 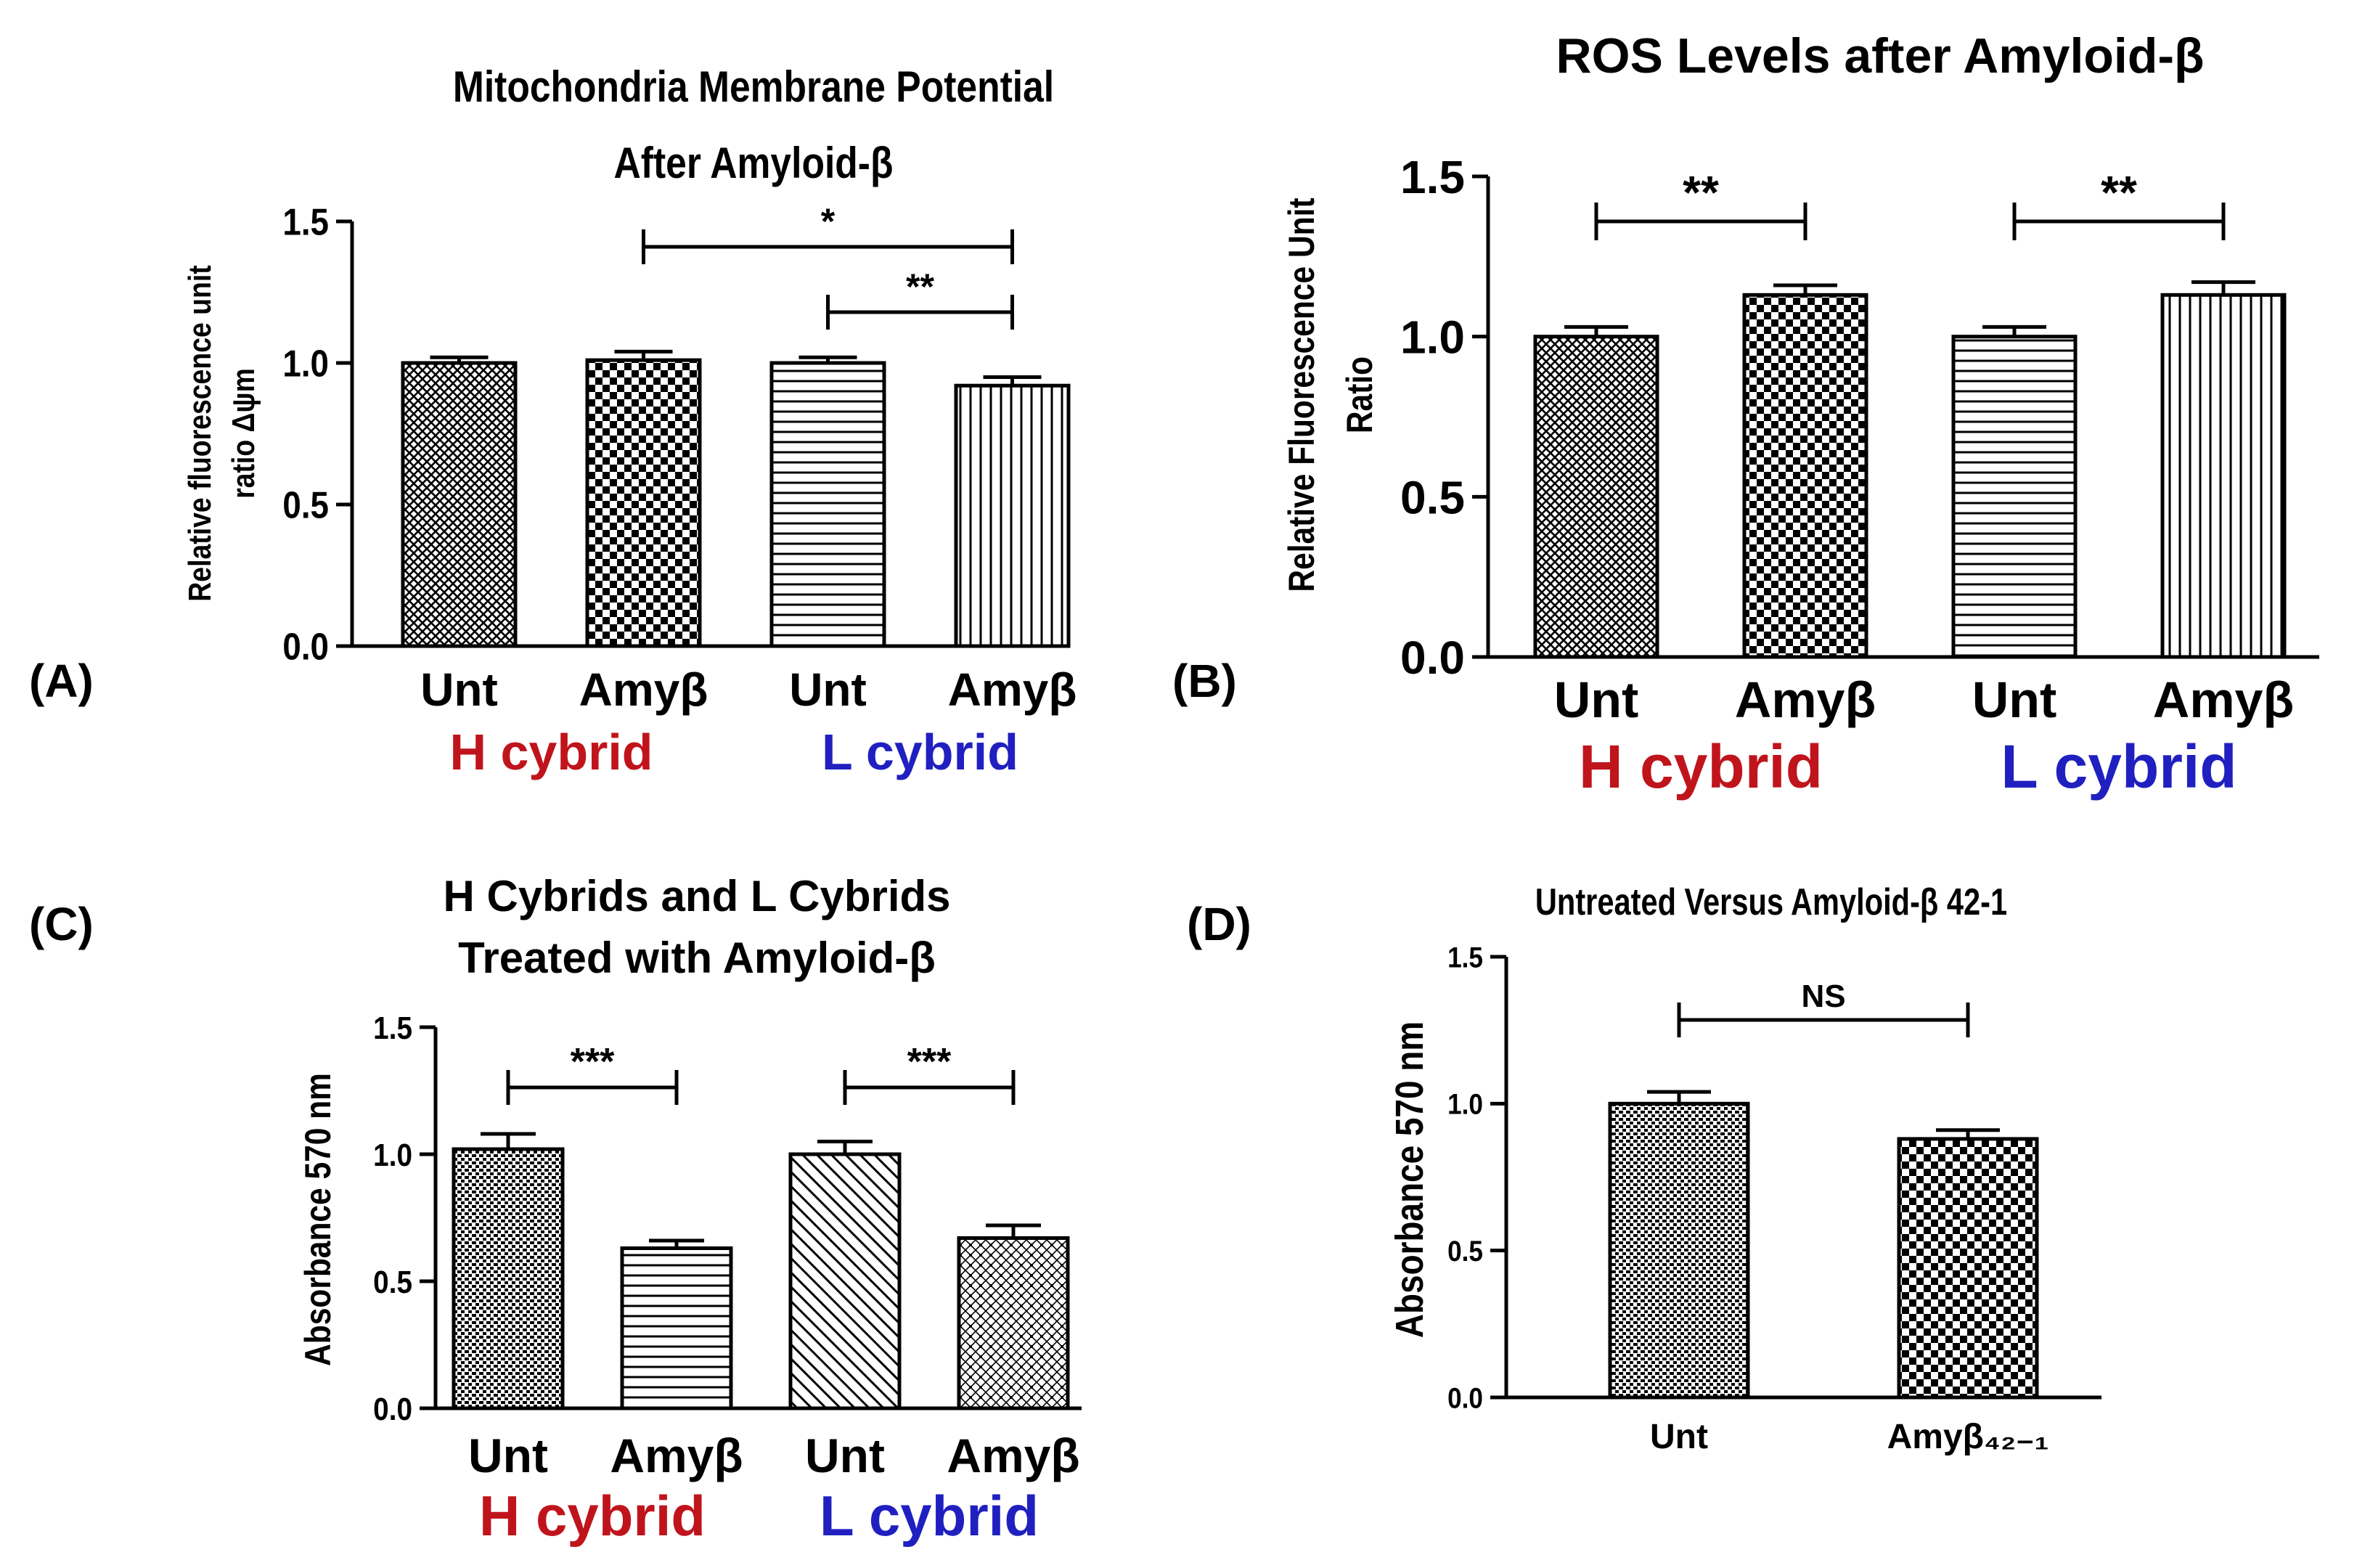 What do you see at coordinates (61, 681) in the screenshot?
I see `panel-a-label: (A)` at bounding box center [61, 681].